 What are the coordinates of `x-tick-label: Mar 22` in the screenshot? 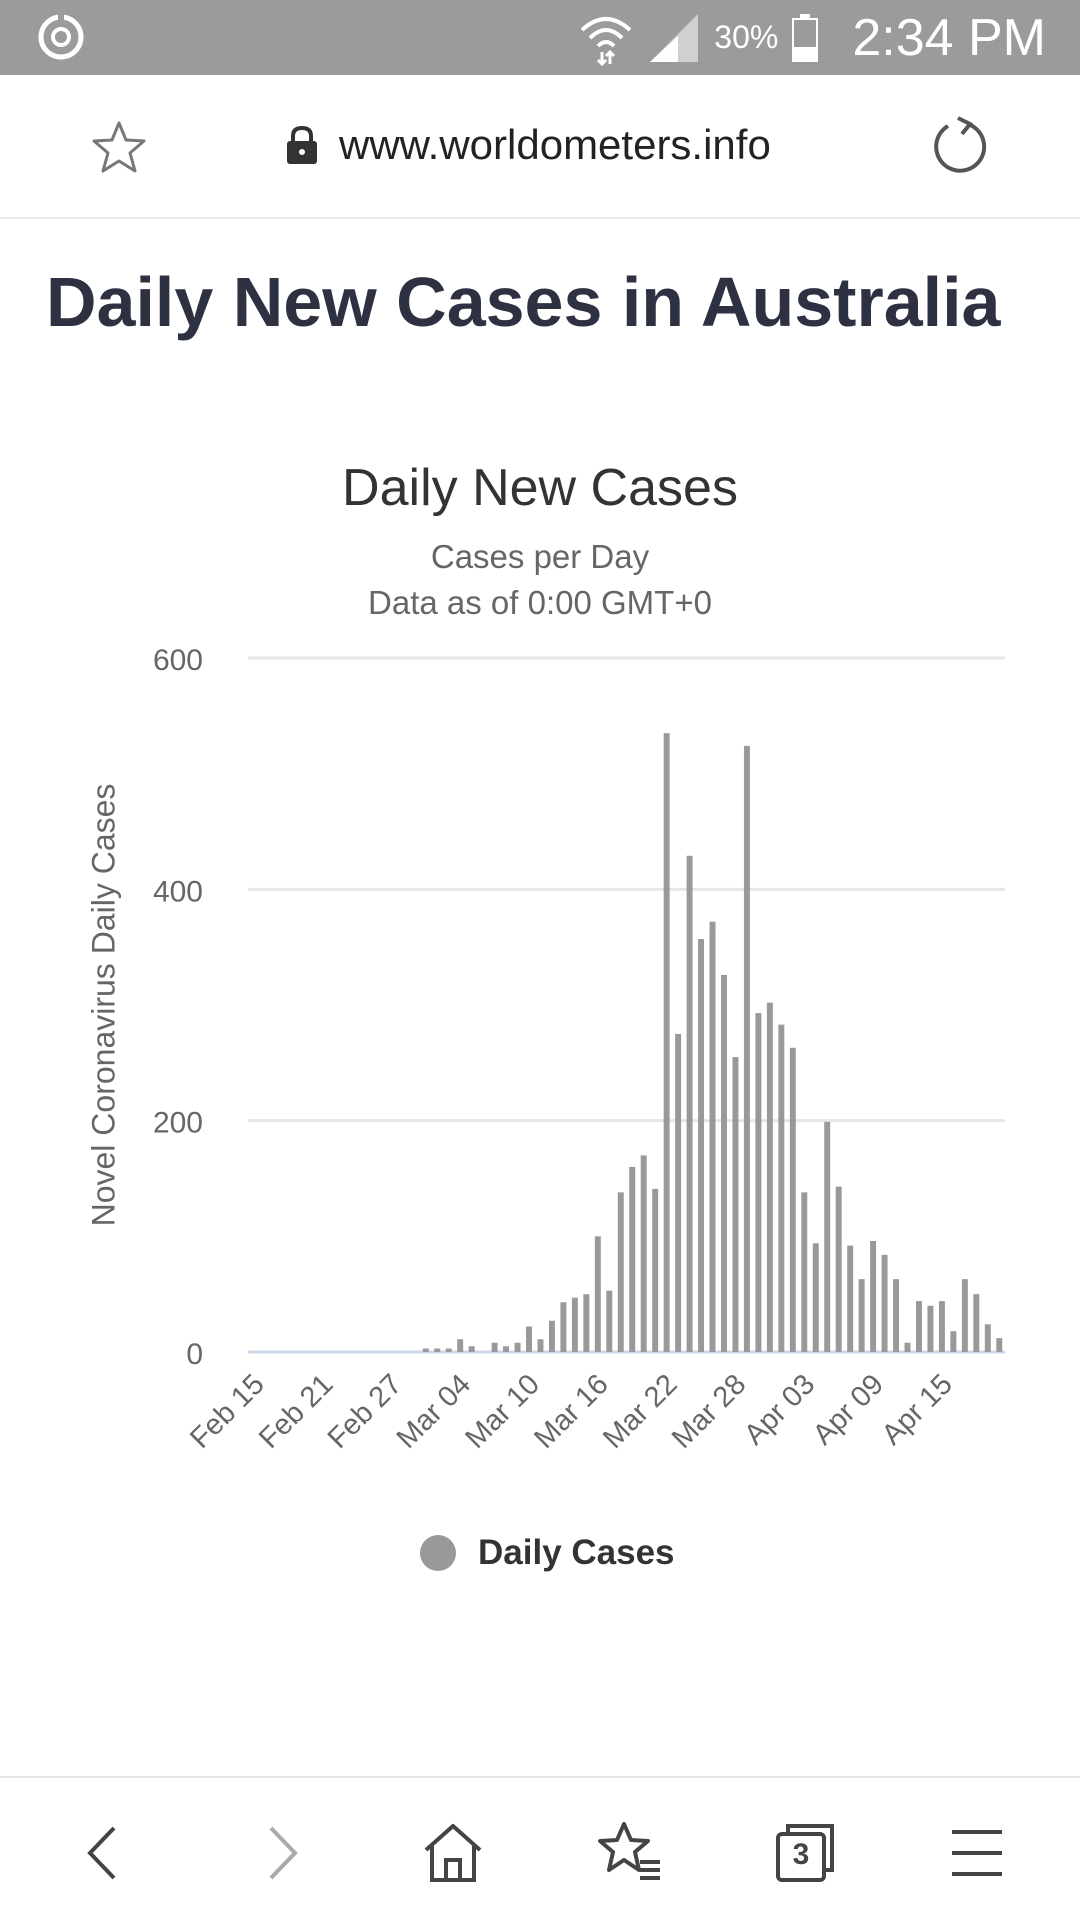 It's located at (640, 1411).